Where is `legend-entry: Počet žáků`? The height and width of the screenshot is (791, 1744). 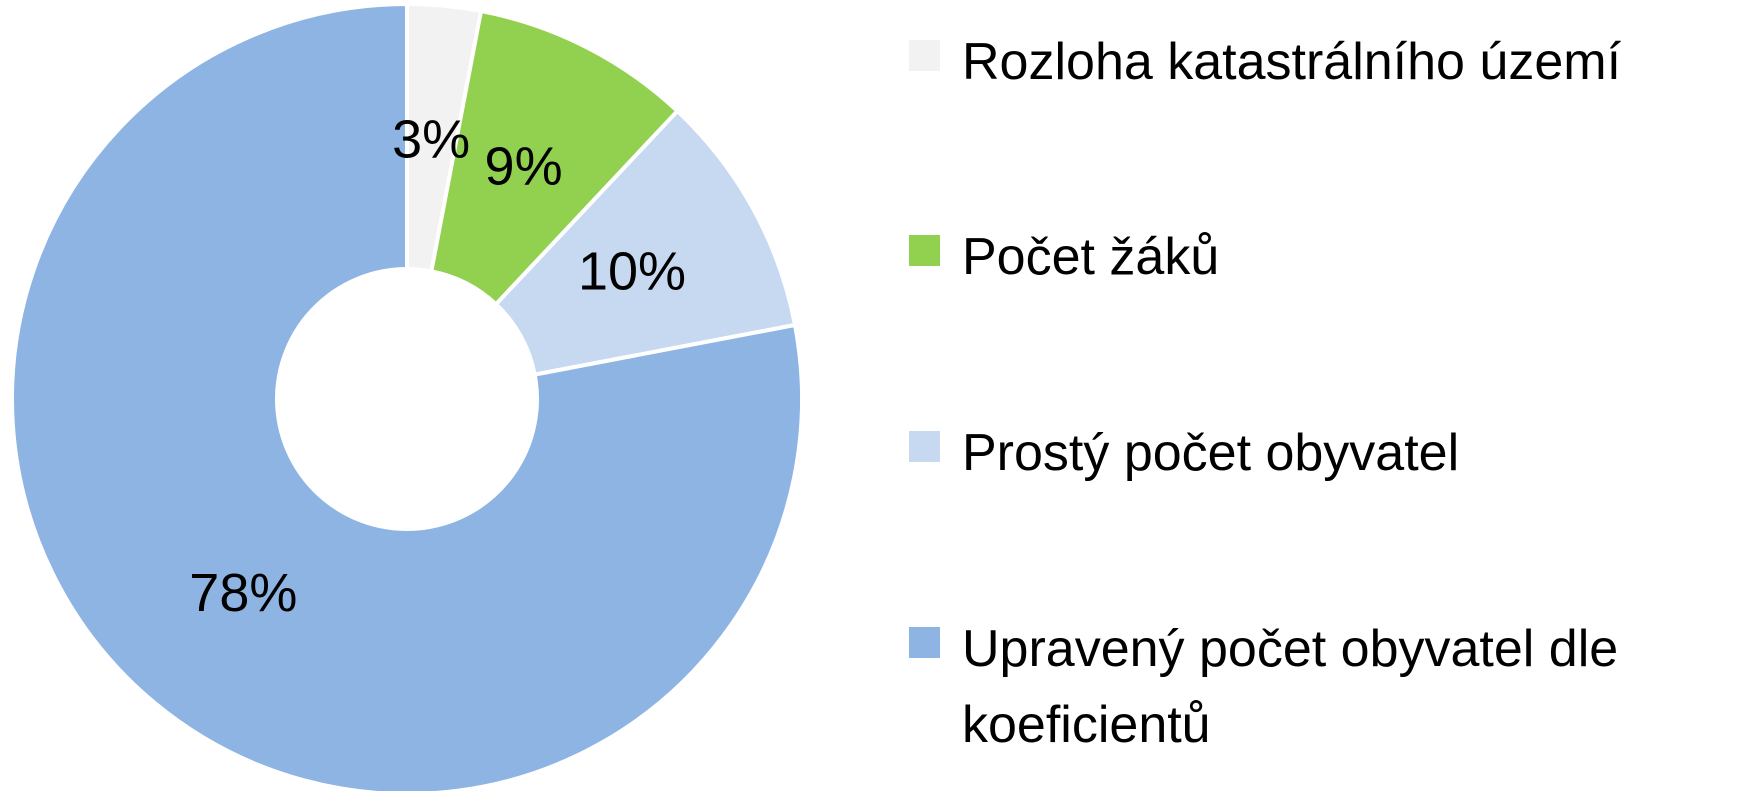
legend-entry: Počet žáků is located at coordinates (1319, 257).